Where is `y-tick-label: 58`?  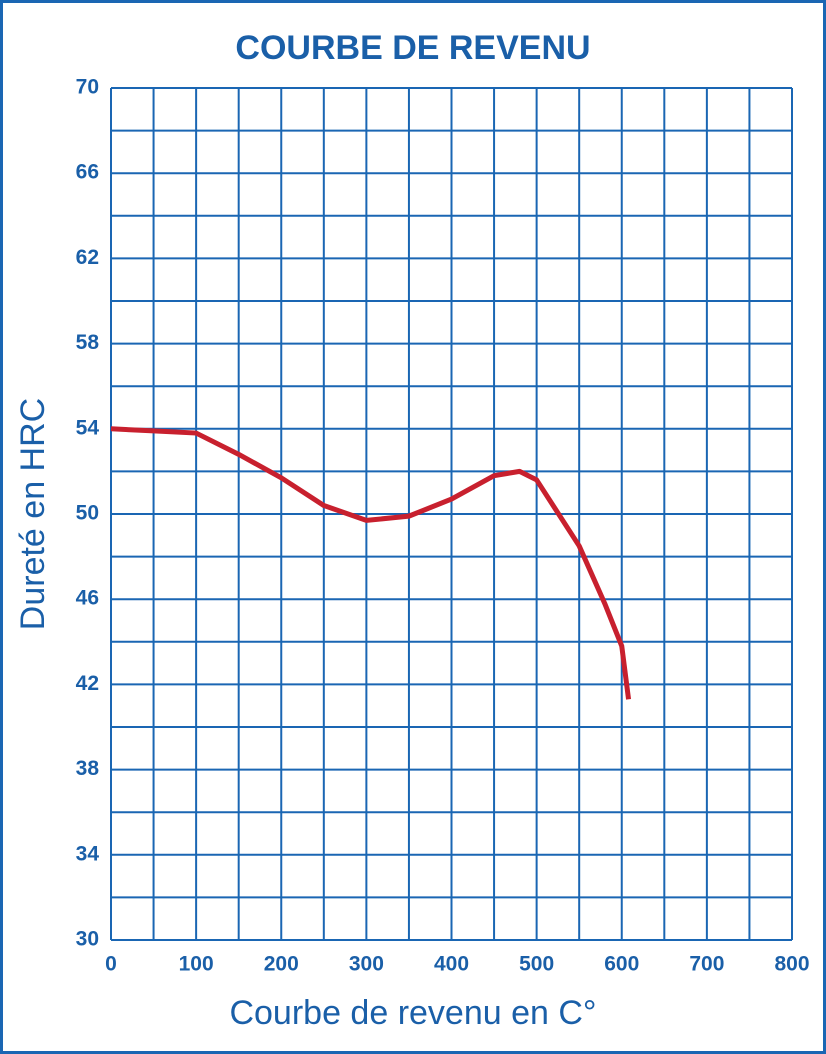
y-tick-label: 58 is located at coordinates (88, 342).